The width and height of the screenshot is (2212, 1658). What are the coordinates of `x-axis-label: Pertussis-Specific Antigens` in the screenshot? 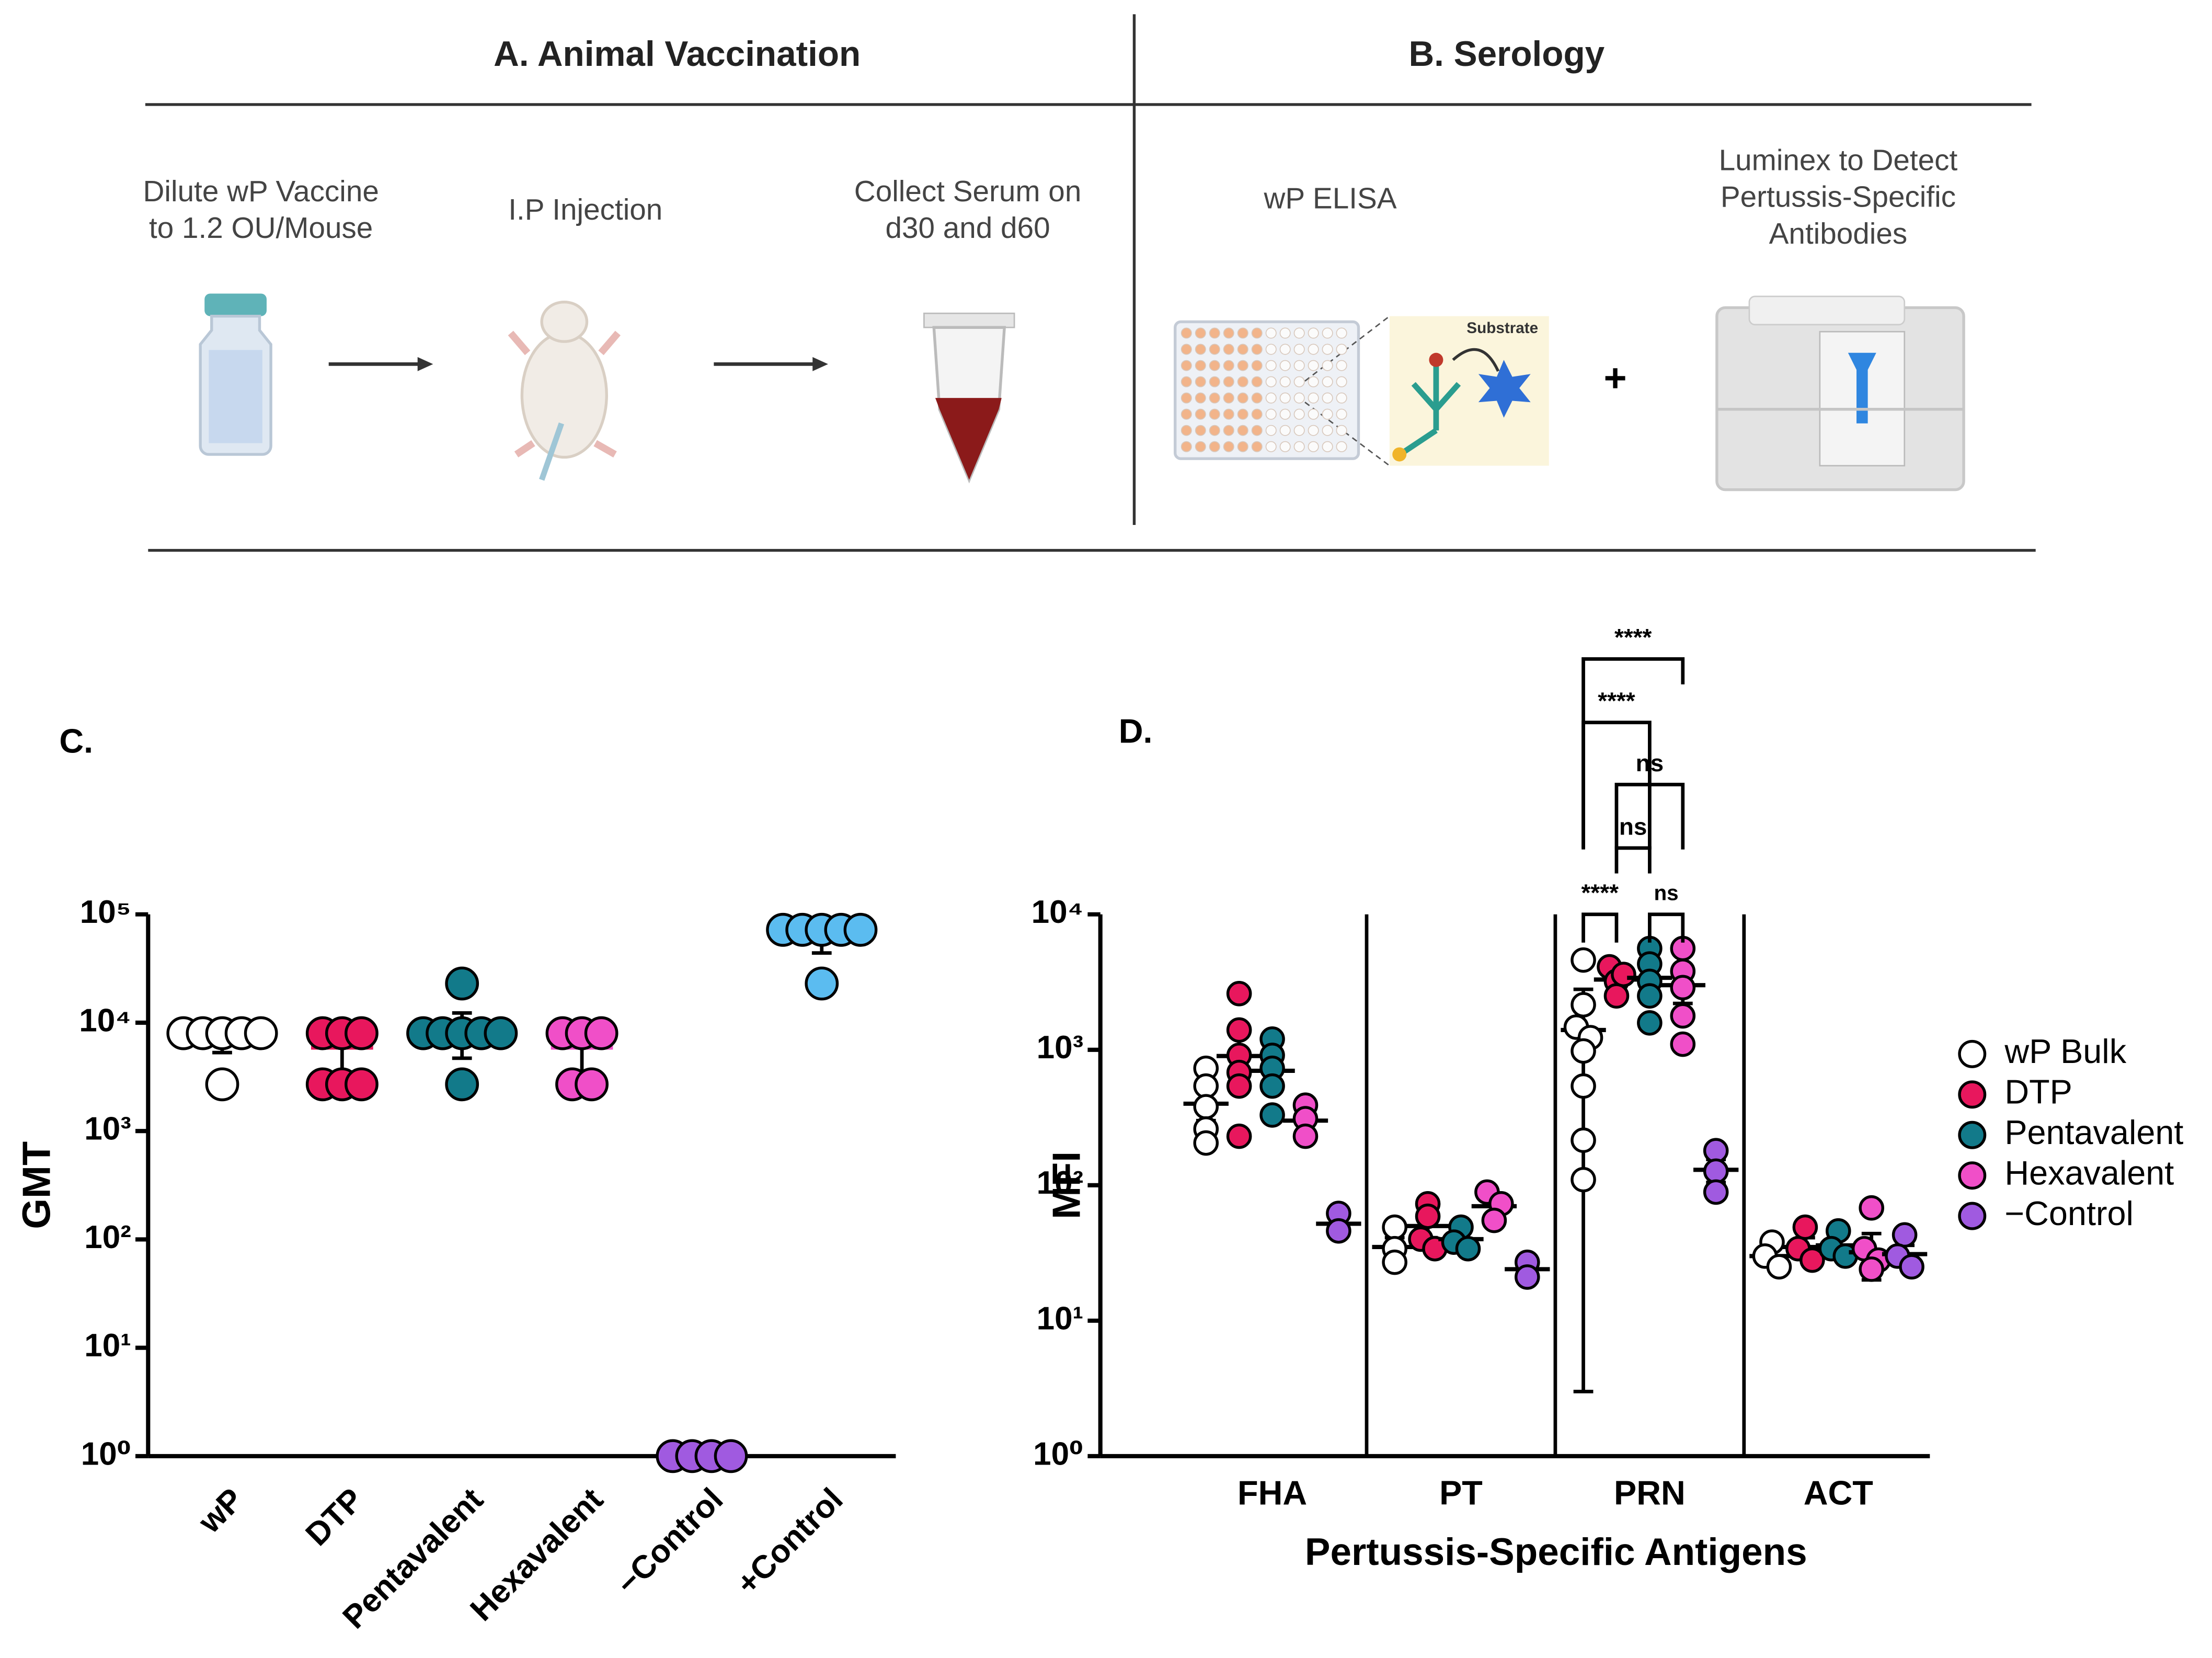 It's located at (1556, 1552).